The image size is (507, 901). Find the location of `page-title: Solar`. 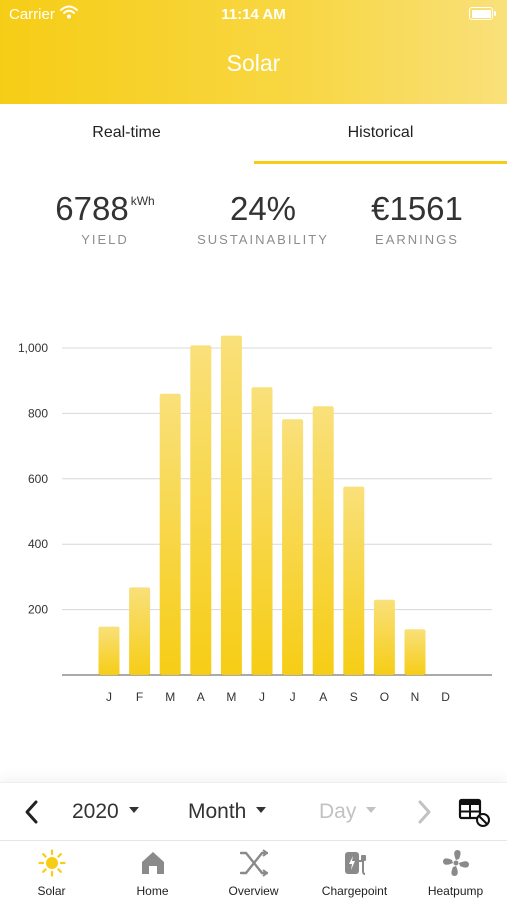

page-title: Solar is located at coordinates (253, 63).